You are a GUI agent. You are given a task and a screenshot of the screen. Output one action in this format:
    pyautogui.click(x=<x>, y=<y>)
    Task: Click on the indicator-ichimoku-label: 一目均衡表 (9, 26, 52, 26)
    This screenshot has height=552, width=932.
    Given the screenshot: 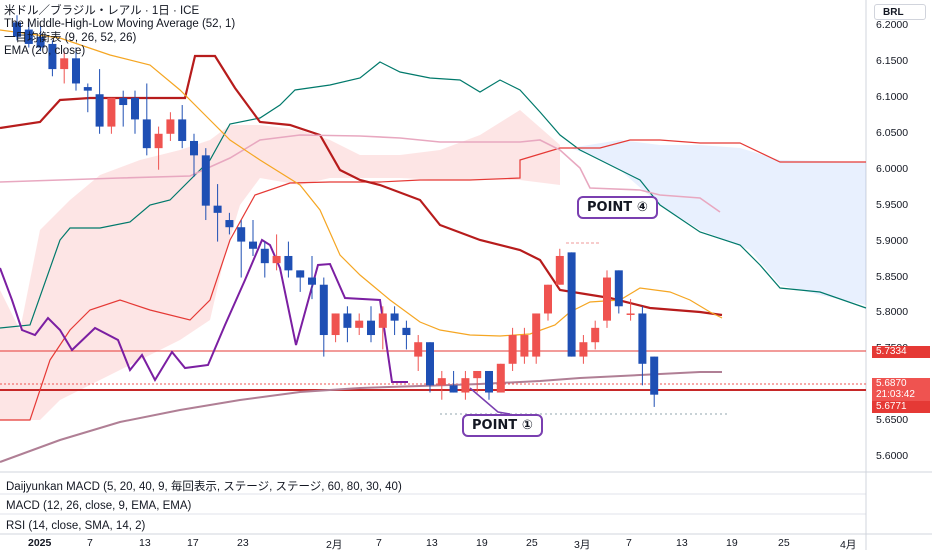 What is the action you would take?
    pyautogui.click(x=70, y=38)
    